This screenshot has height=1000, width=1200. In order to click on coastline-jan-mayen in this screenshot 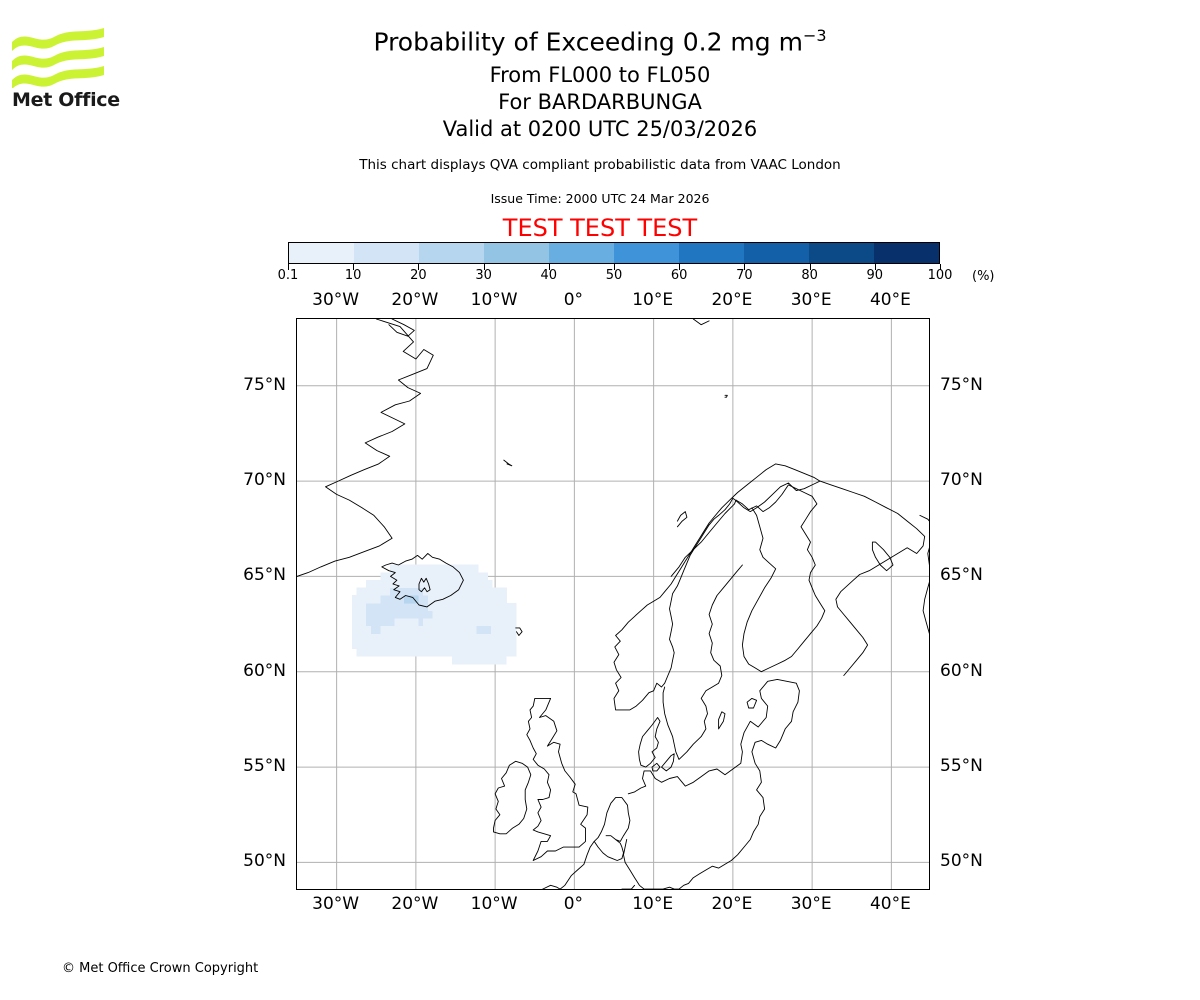, I will do `click(508, 463)`.